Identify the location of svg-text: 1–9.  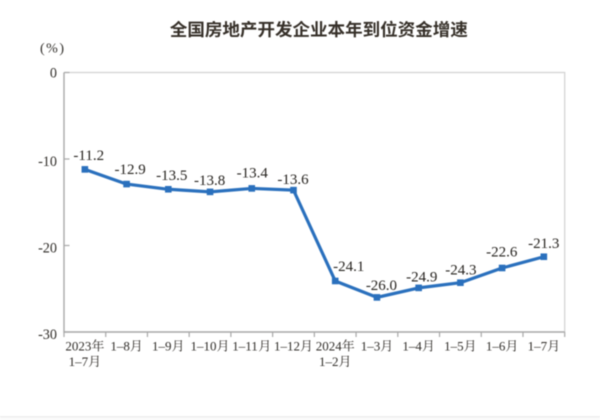
(162, 346).